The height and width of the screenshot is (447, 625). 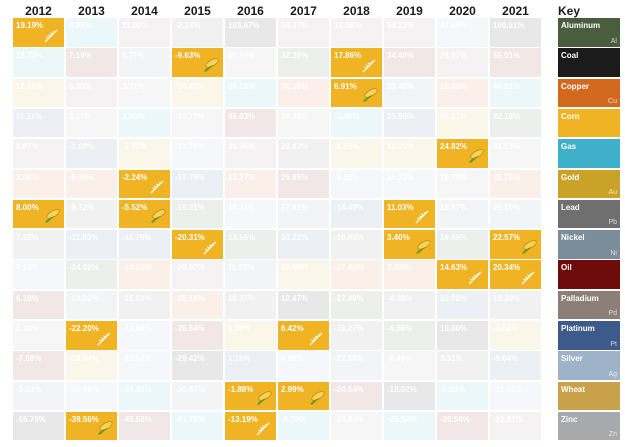 What do you see at coordinates (589, 305) in the screenshot?
I see `key-item-palladium: Palladium Pd` at bounding box center [589, 305].